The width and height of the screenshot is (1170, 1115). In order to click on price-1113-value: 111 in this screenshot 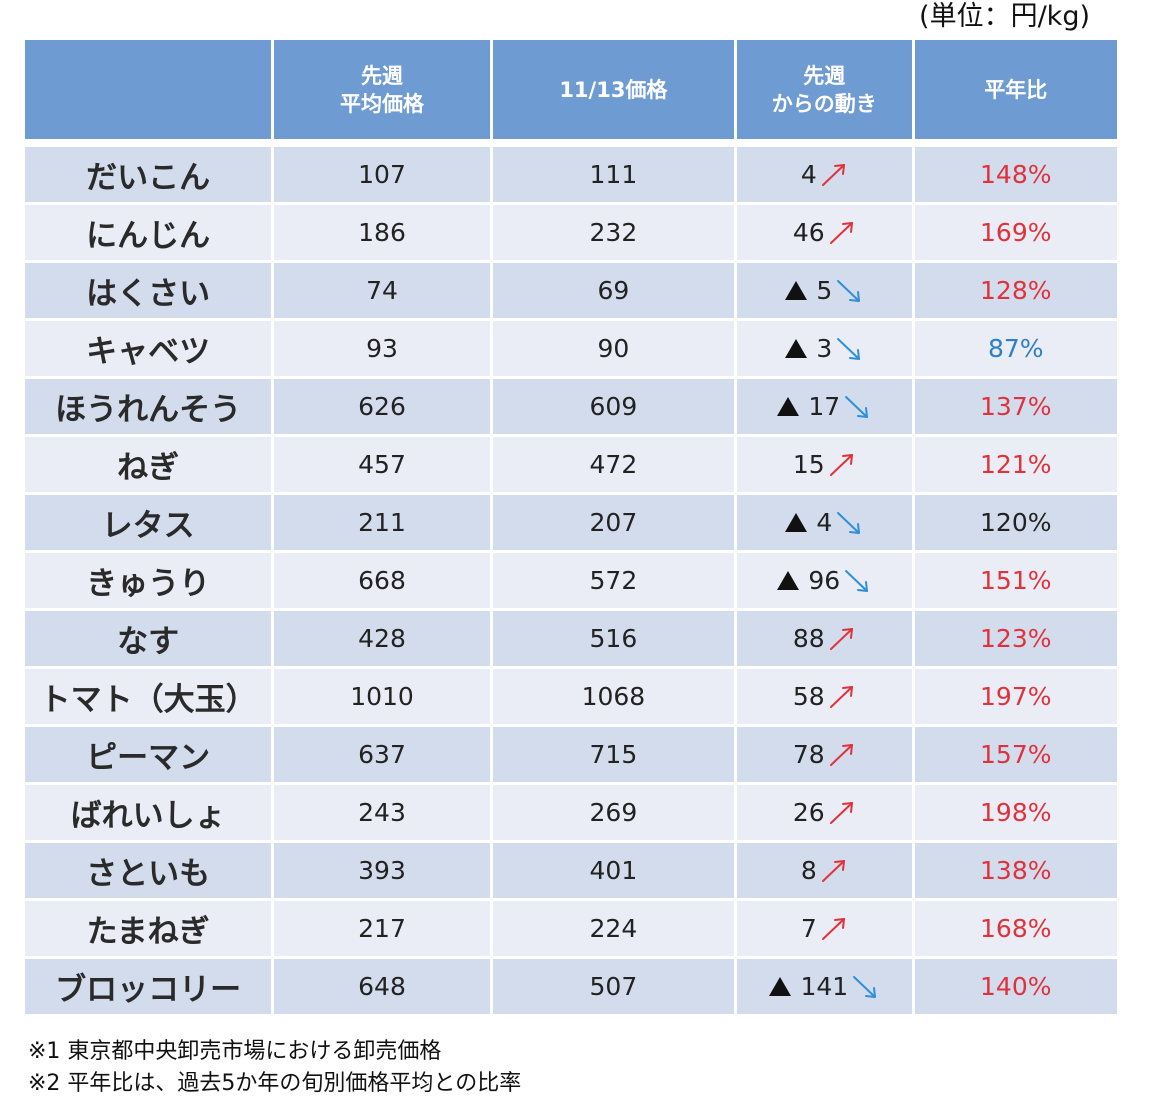, I will do `click(613, 174)`.